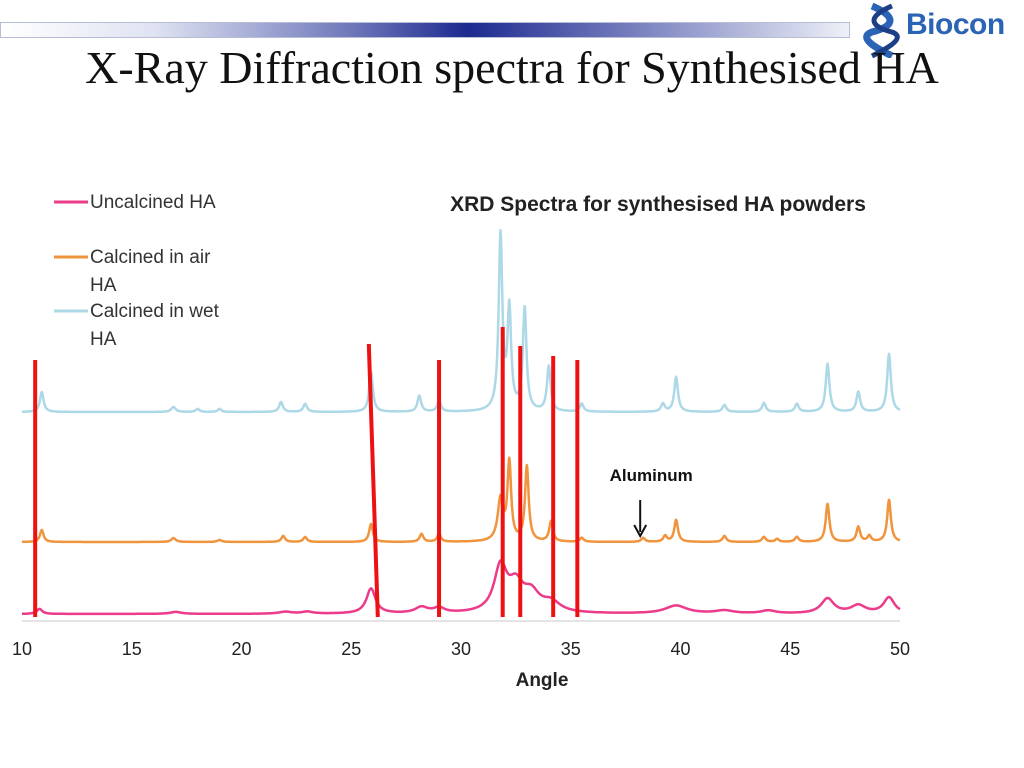 The height and width of the screenshot is (768, 1024). I want to click on chart-title: XRD Spectra for synthesised HA powders, so click(658, 204).